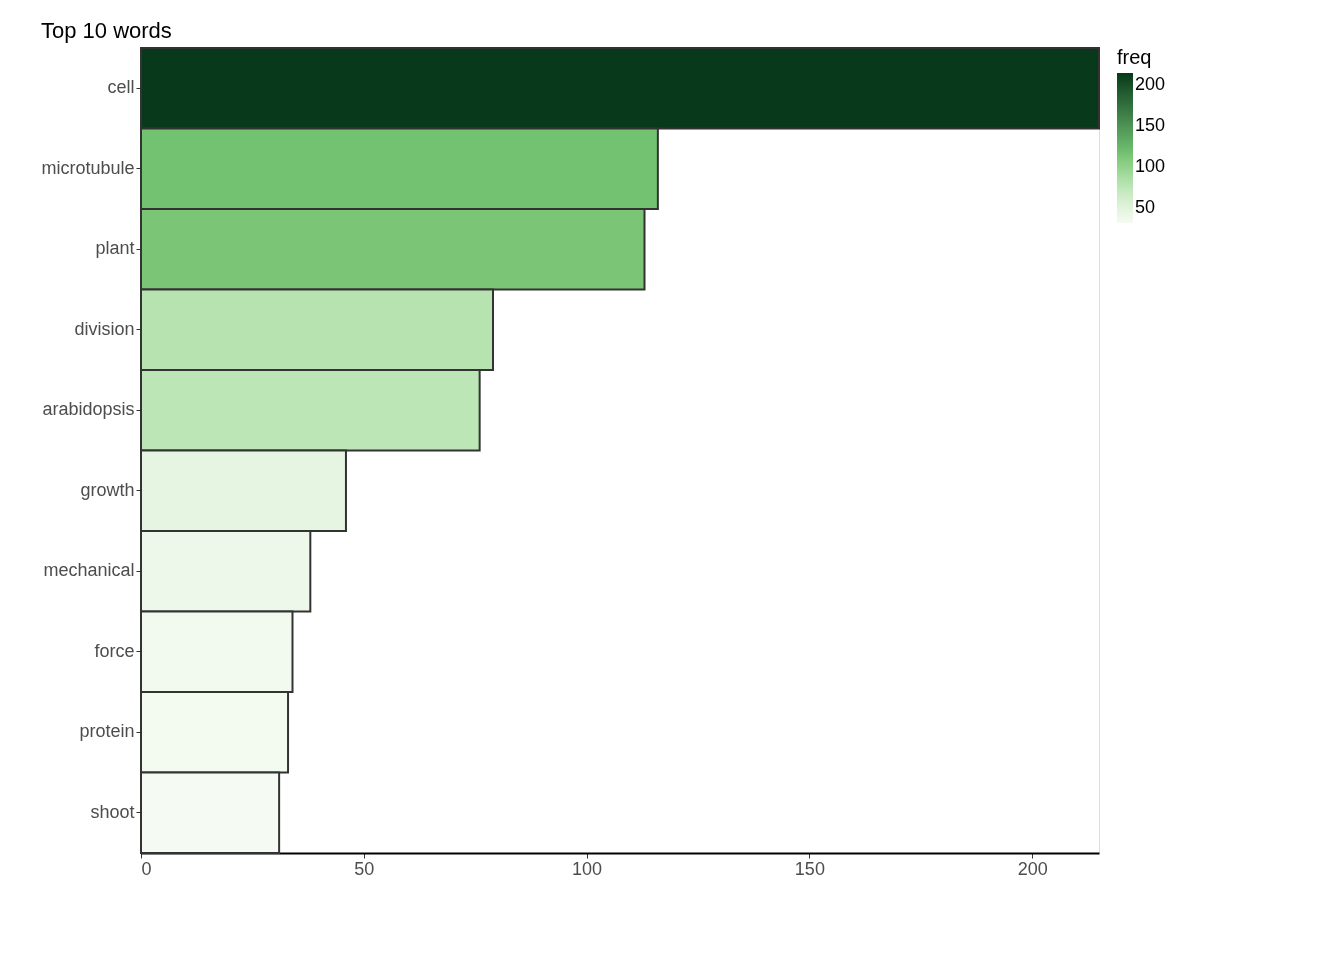  Describe the element at coordinates (107, 731) in the screenshot. I see `y-tick-label: protein` at that location.